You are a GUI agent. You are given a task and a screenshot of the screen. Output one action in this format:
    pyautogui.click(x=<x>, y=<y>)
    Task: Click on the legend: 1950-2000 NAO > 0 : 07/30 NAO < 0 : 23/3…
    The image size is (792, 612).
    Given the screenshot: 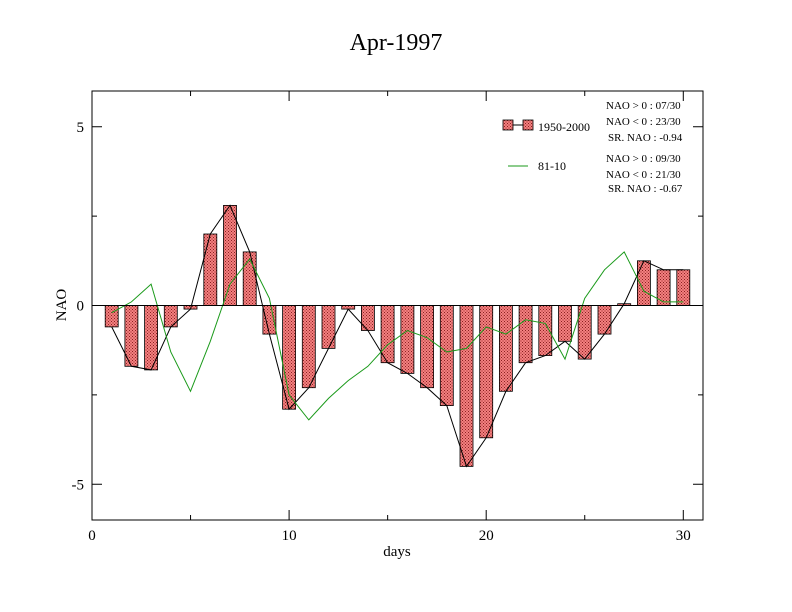 What is the action you would take?
    pyautogui.click(x=592, y=147)
    